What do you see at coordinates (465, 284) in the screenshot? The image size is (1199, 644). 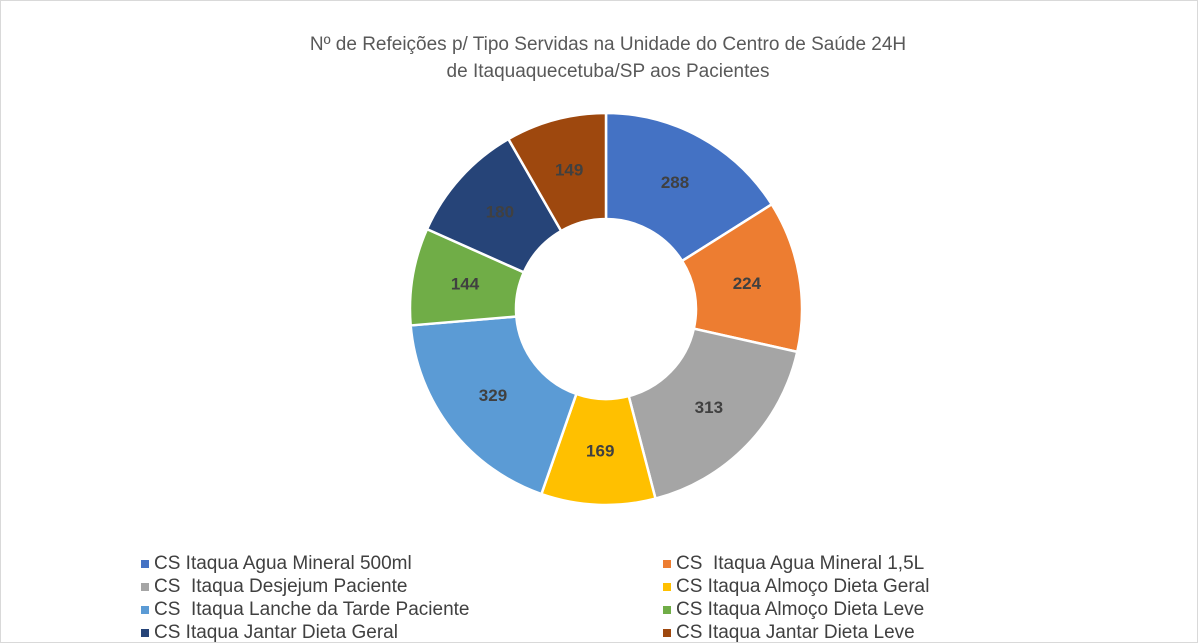 I see `data-label: 144` at bounding box center [465, 284].